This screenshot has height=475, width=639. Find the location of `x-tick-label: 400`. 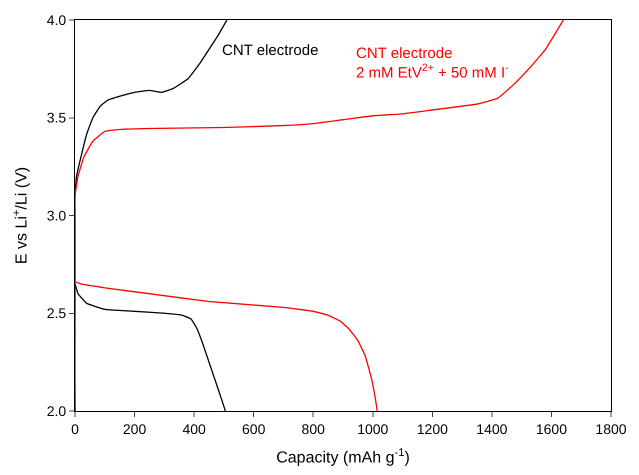

x-tick-label: 400 is located at coordinates (194, 428).